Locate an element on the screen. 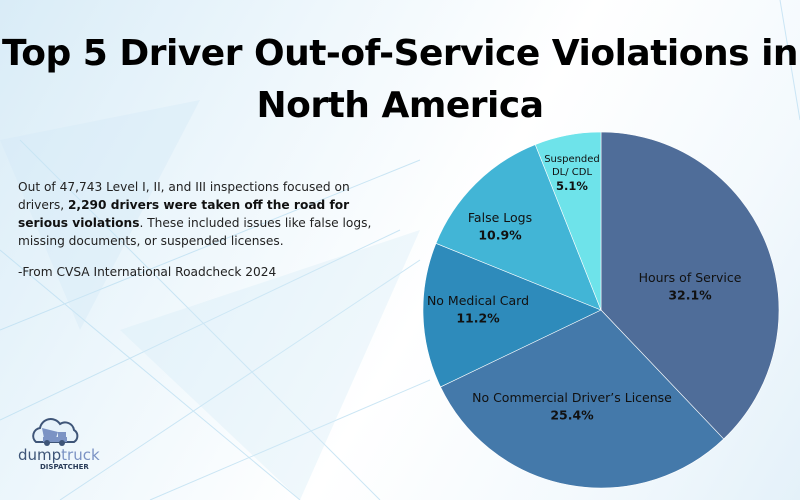 The height and width of the screenshot is (500, 800). slice-label-4: Suspended DL/ CDL is located at coordinates (572, 166).